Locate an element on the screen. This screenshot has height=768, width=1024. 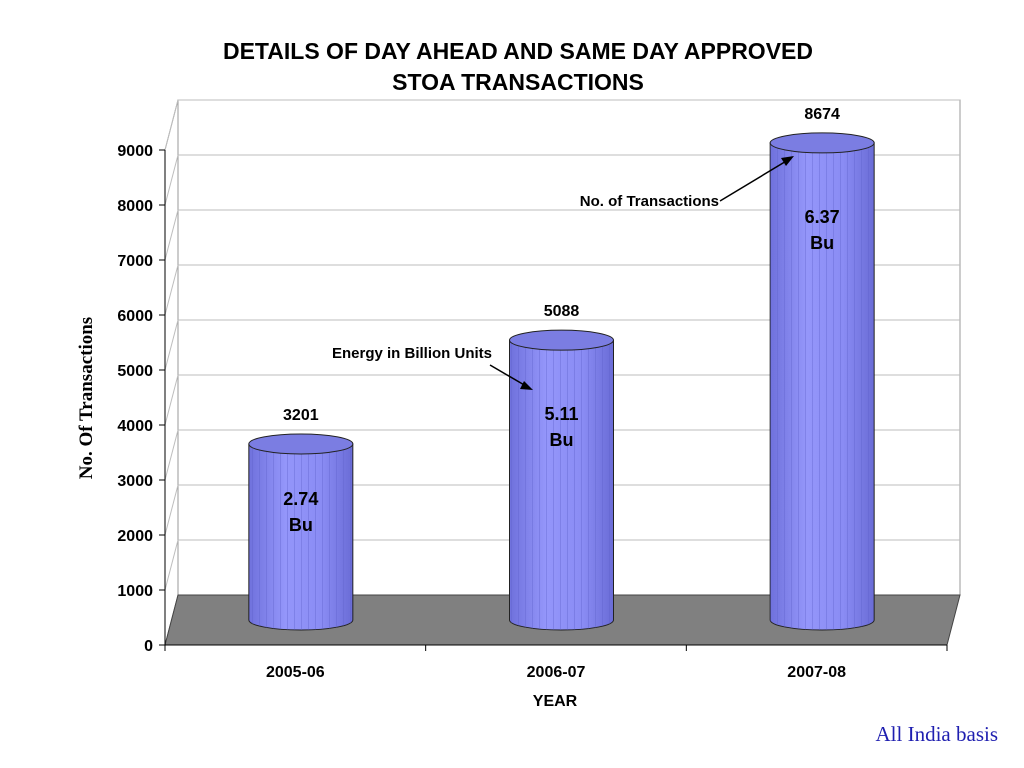
bar-2006-07: 5088 5.11 Bu is located at coordinates (561, 467).